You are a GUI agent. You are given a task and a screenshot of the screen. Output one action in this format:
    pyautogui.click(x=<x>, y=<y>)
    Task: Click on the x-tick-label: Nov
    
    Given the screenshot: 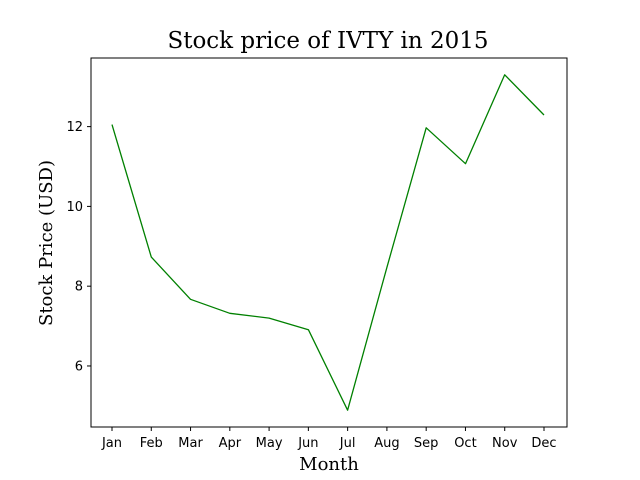 What is the action you would take?
    pyautogui.click(x=505, y=443)
    